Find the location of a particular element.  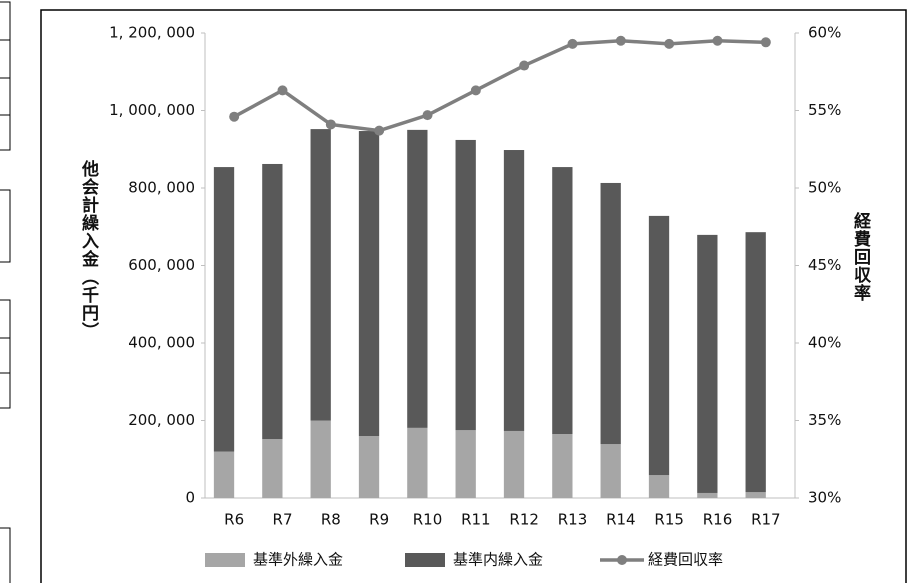

y-tick-label: 1, 000, 000 is located at coordinates (152, 110).